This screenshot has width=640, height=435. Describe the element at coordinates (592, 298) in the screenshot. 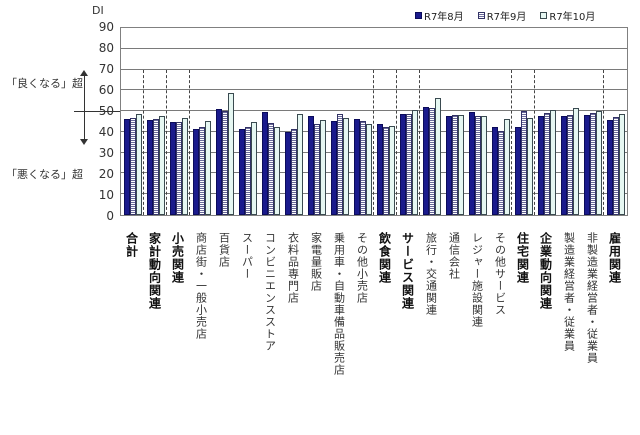

I see `x-tick-label: 非製造業経営者・従業員` at that location.